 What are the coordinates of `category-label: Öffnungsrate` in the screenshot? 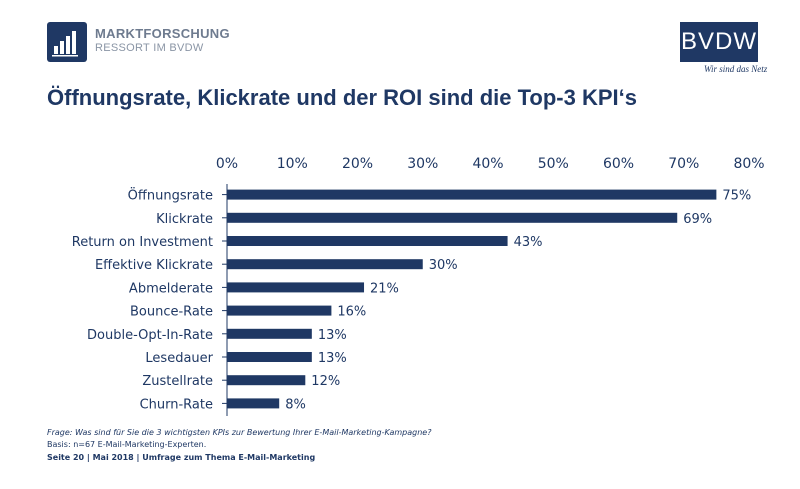 It's located at (170, 195).